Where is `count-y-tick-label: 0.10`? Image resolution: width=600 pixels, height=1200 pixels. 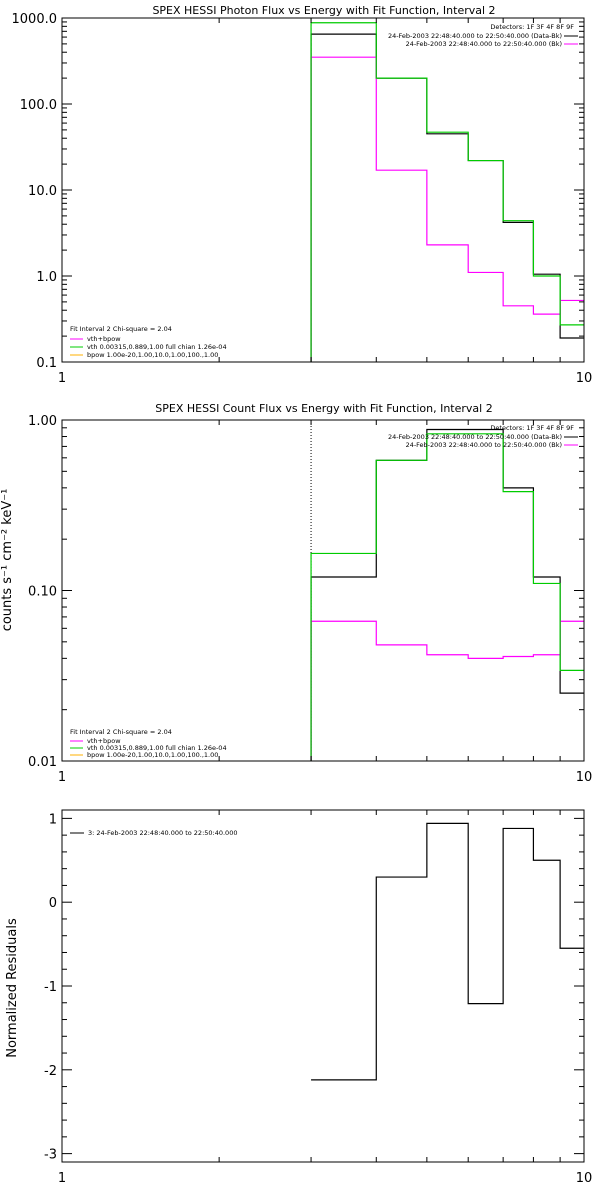
count-y-tick-label: 0.10 is located at coordinates (42, 592).